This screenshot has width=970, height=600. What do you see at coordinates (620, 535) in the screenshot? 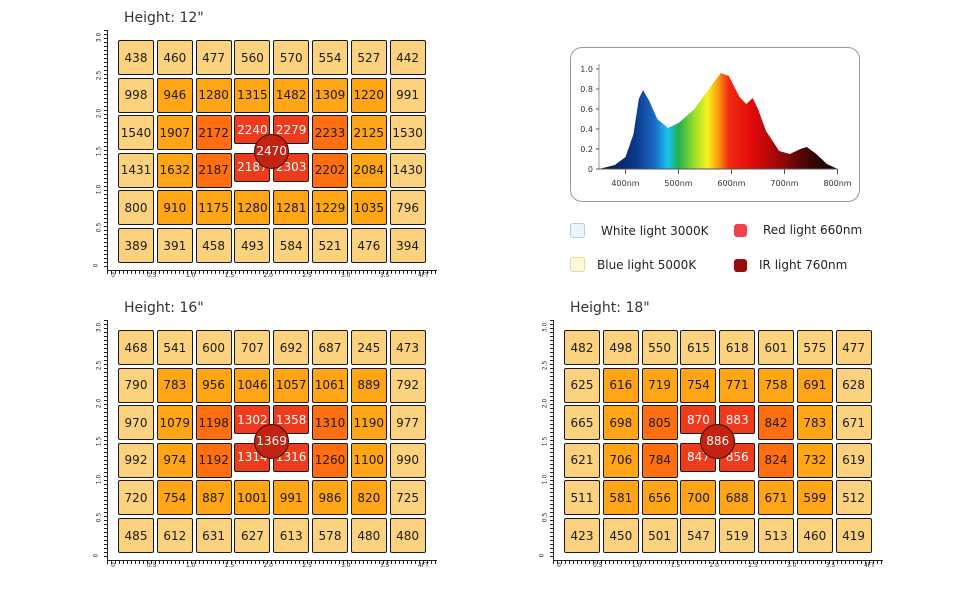
I see `grid-cell: 450` at bounding box center [620, 535].